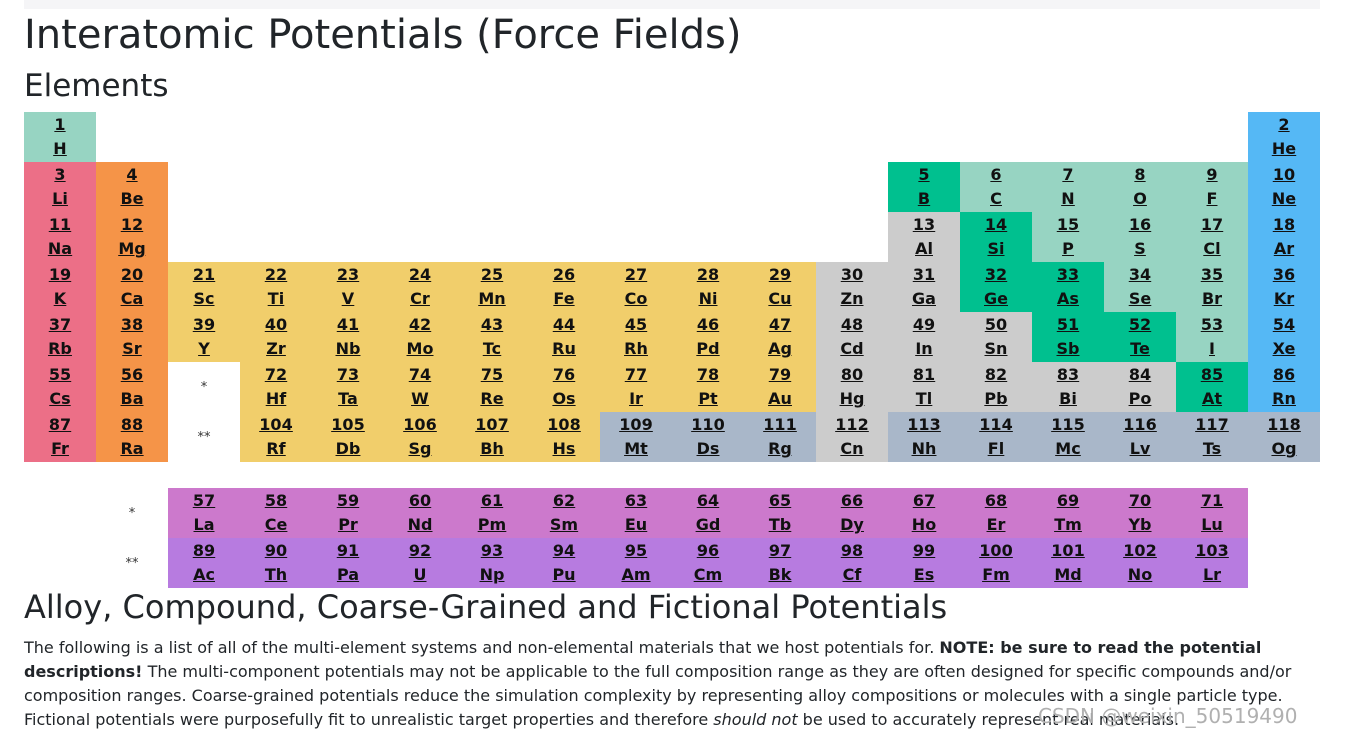 The image size is (1345, 739). Describe the element at coordinates (996, 387) in the screenshot. I see `element-cell-pb: 82 Pb` at that location.